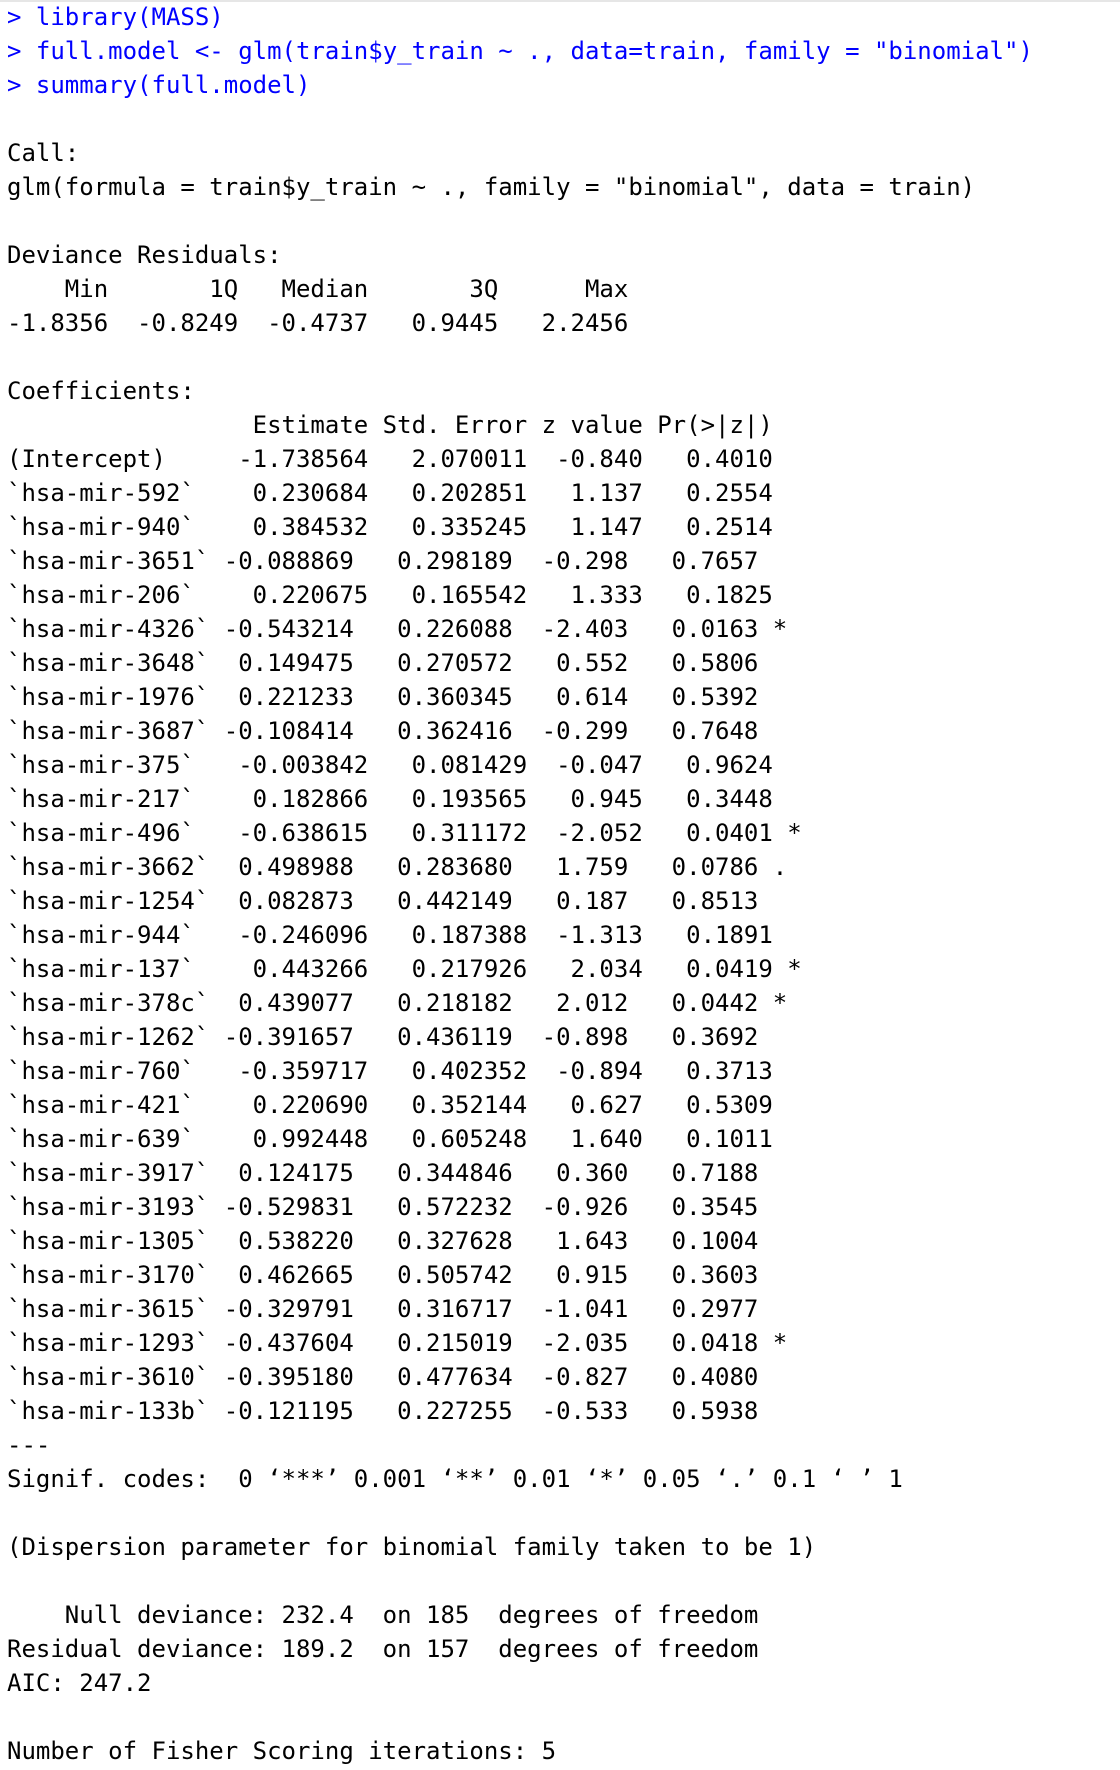  What do you see at coordinates (332, 289) in the screenshot?
I see `deviance-residuals-header: Min 1Q Median 3Q Max` at bounding box center [332, 289].